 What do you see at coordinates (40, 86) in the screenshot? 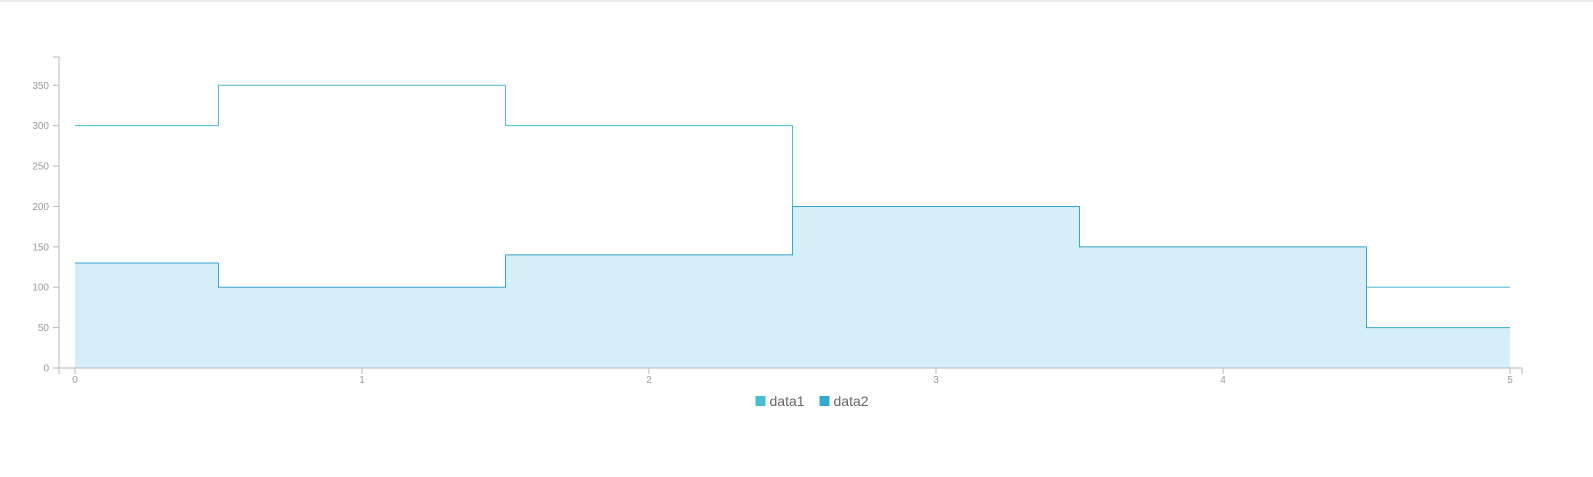
I see `y-tick-label: 350` at bounding box center [40, 86].